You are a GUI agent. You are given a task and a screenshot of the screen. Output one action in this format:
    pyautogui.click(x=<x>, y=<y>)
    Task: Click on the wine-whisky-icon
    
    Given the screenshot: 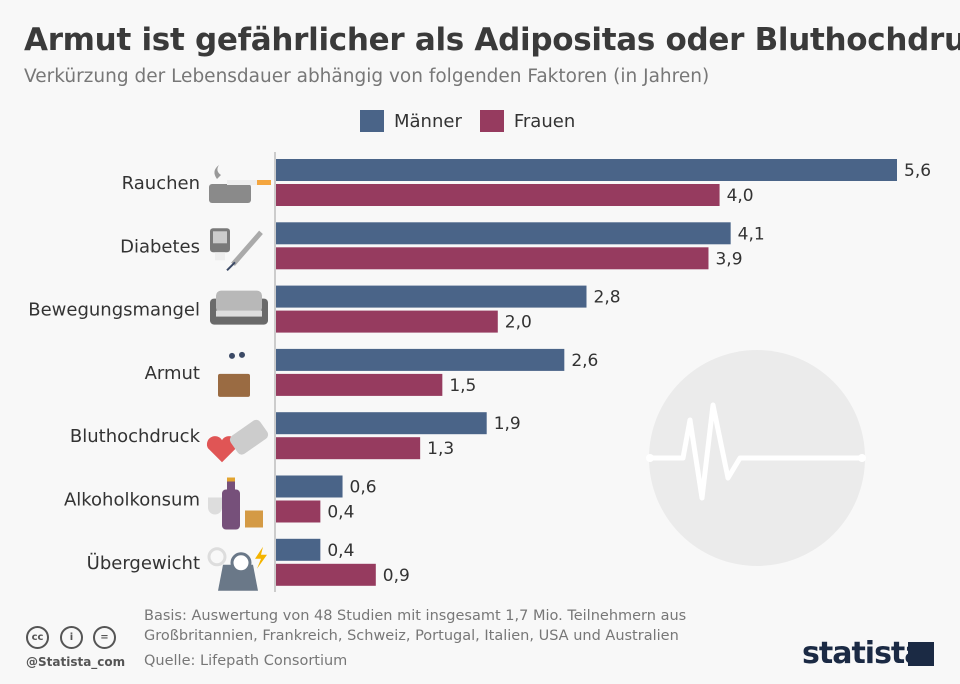 What is the action you would take?
    pyautogui.click(x=235, y=503)
    